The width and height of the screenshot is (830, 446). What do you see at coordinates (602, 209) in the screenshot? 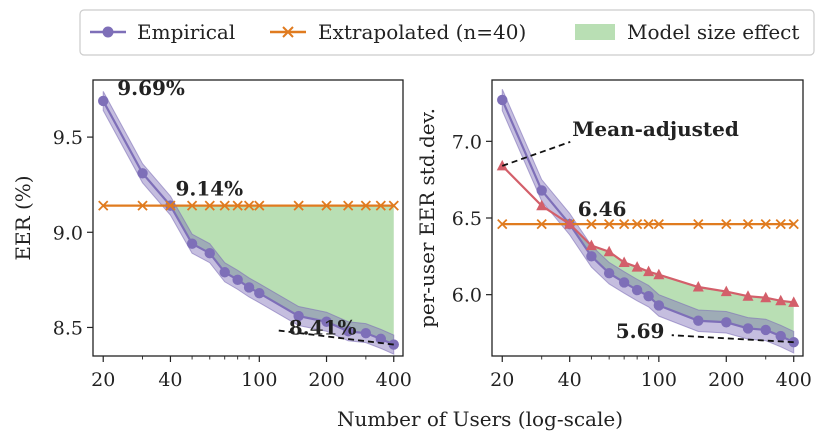
I see `right-annotation-label: 6.46` at bounding box center [602, 209].